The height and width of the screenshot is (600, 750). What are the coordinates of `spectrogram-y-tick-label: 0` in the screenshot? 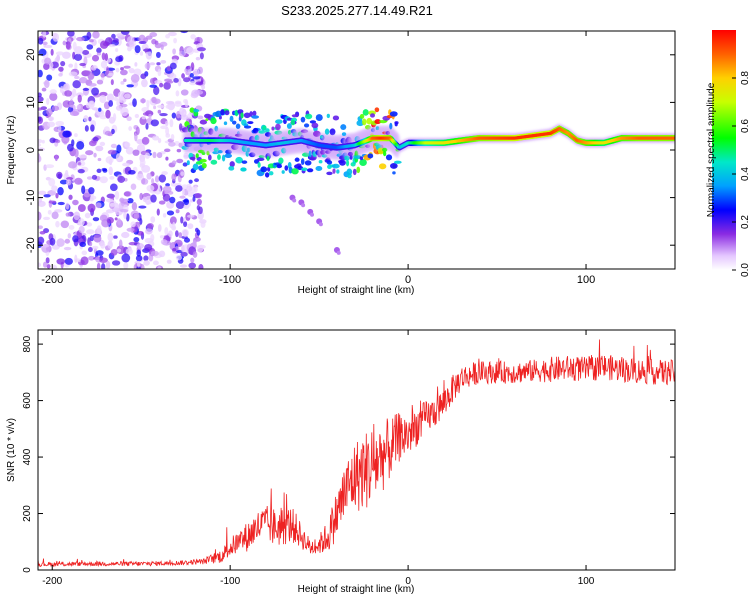 It's located at (31, 150).